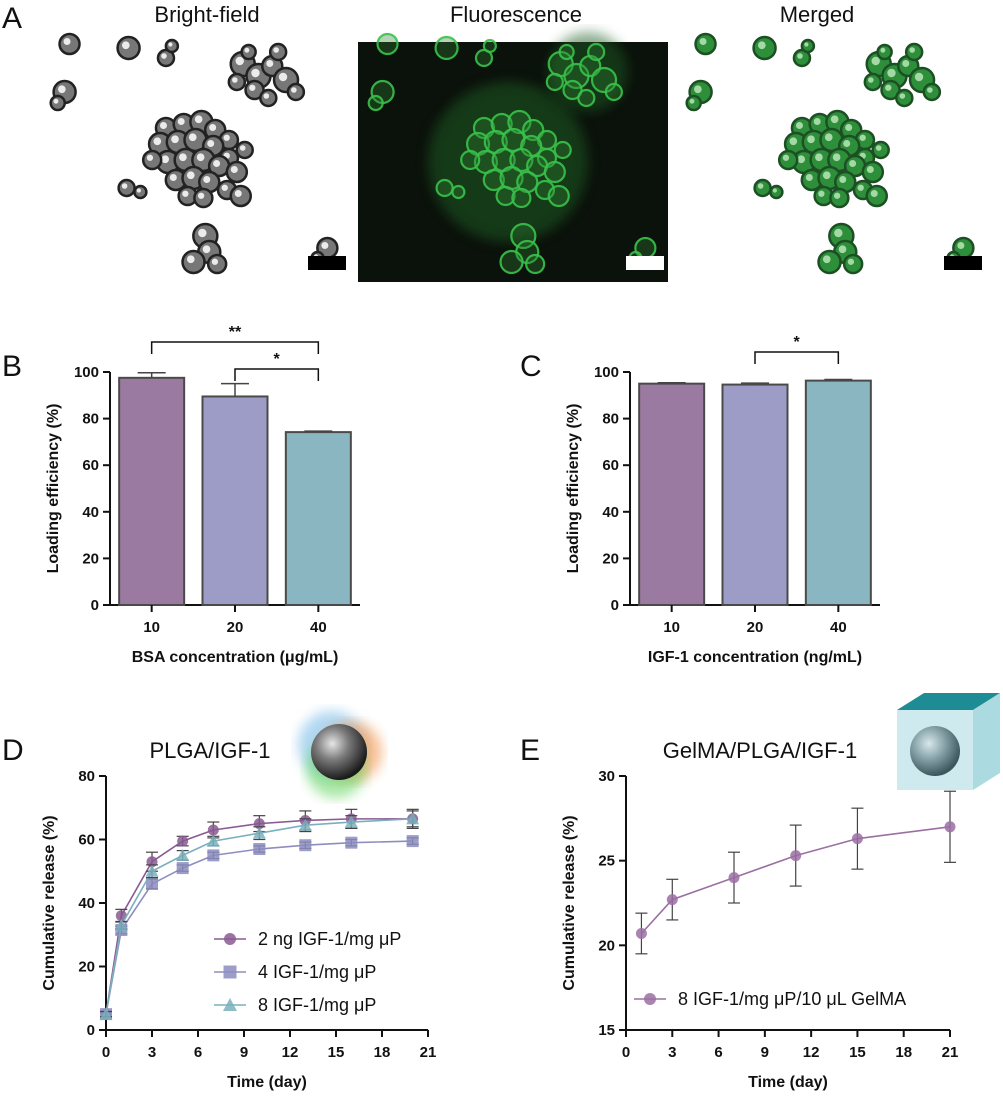 This screenshot has height=1100, width=1003. What do you see at coordinates (755, 627) in the screenshot?
I see `x-tick-label: 20` at bounding box center [755, 627].